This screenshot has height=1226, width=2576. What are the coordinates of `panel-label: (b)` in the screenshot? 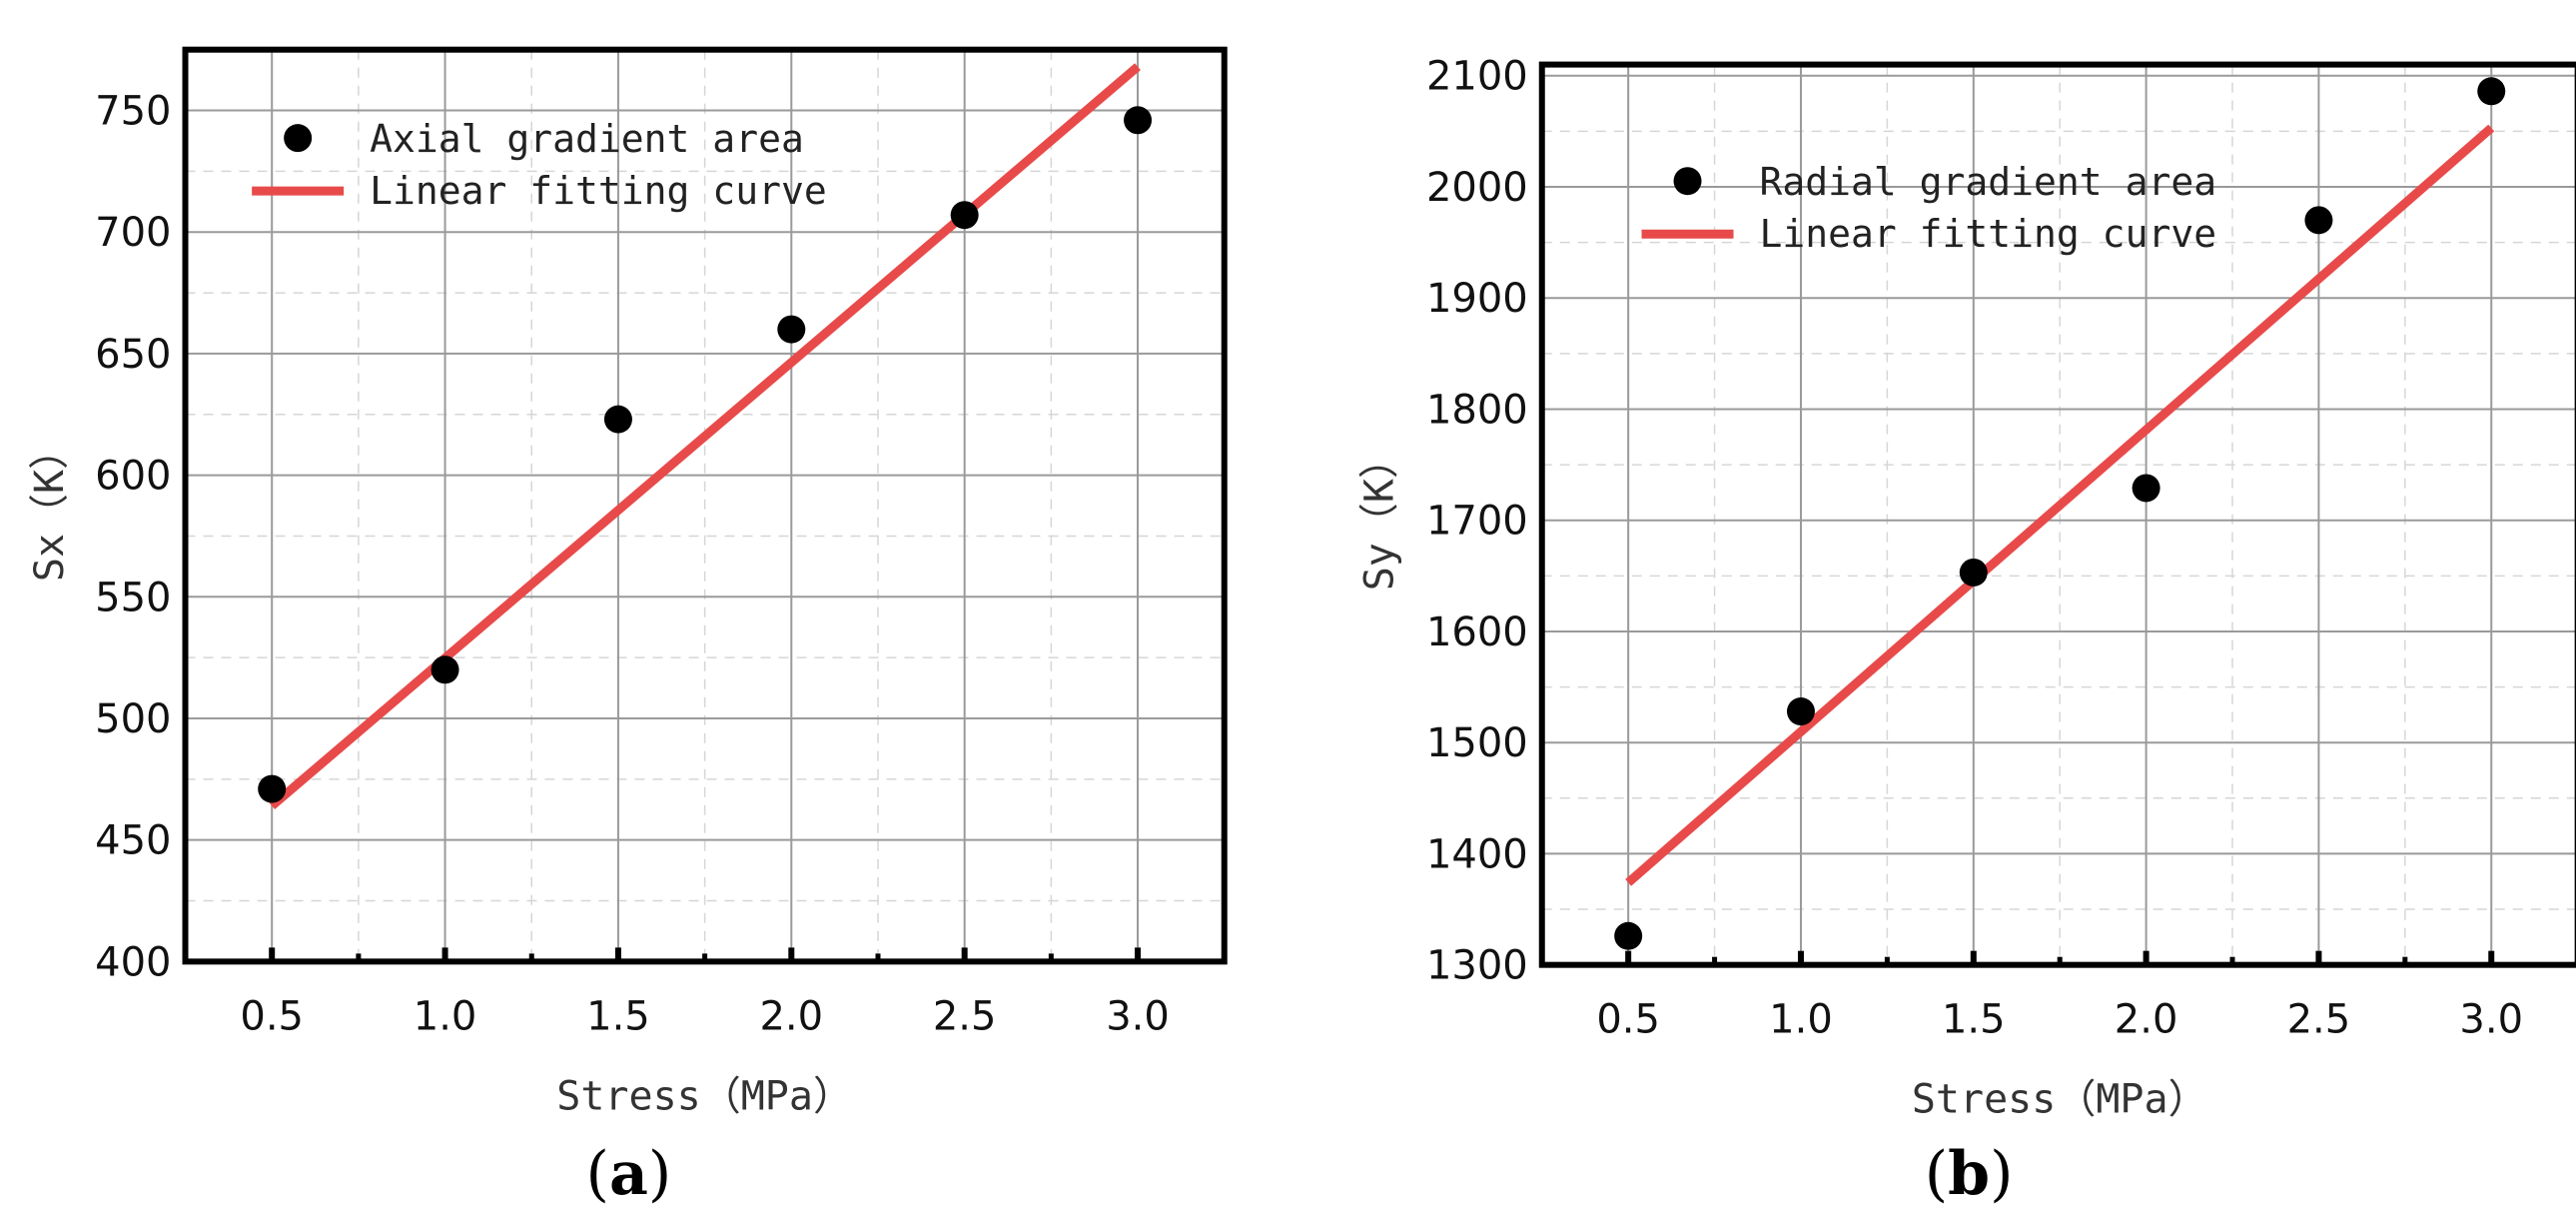 It's located at (1970, 1174).